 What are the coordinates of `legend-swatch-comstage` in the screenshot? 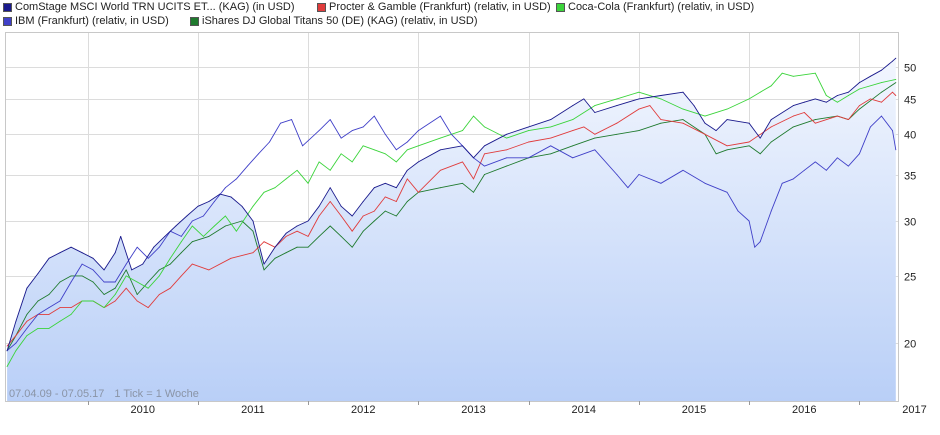 It's located at (7, 7).